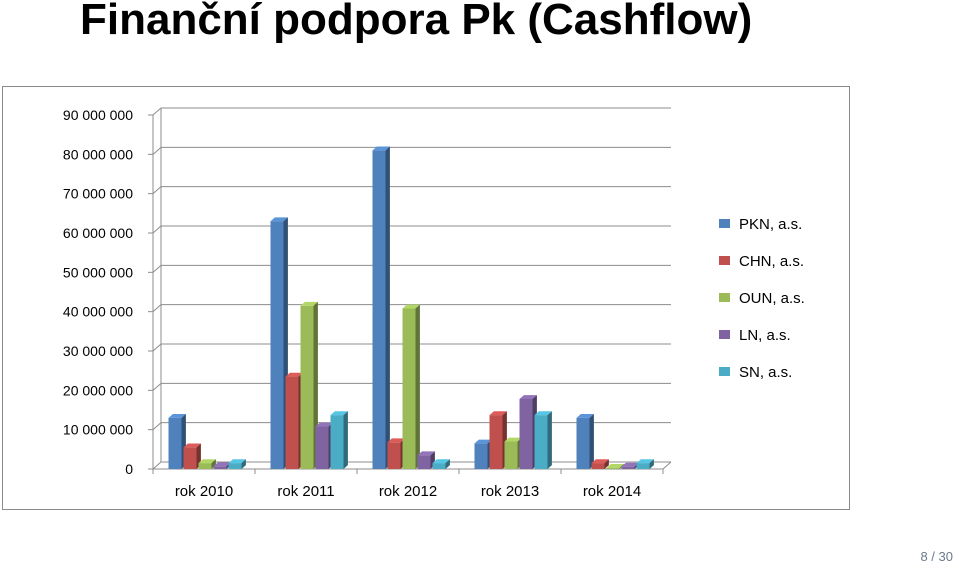 The width and height of the screenshot is (959, 568). What do you see at coordinates (98, 312) in the screenshot?
I see `y-tick-label: 40 000 000` at bounding box center [98, 312].